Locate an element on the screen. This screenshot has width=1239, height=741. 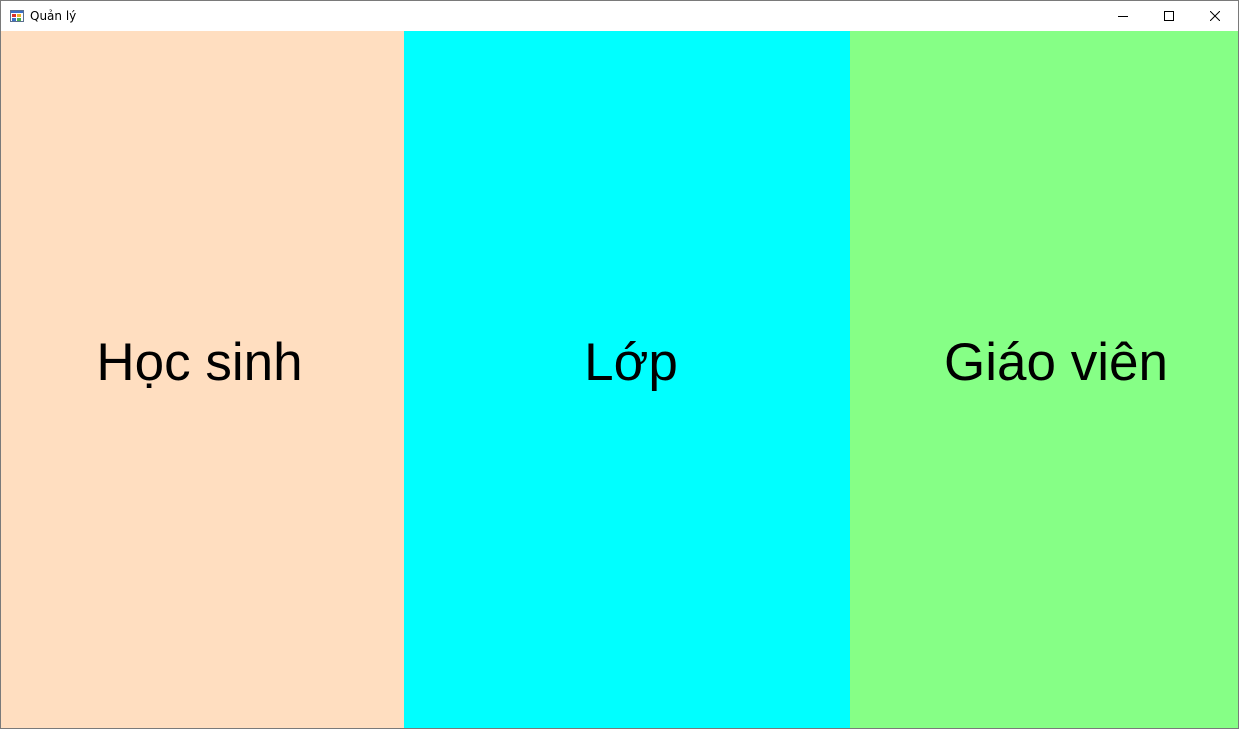
close-icon is located at coordinates (1215, 16).